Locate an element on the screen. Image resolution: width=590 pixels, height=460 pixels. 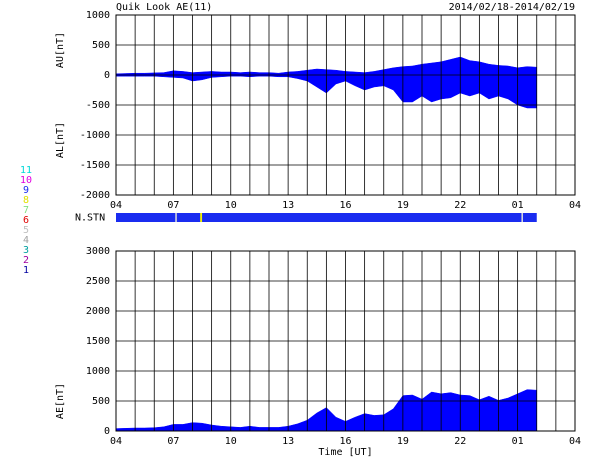
title: Quik Look AE(11) is located at coordinates (164, 7).